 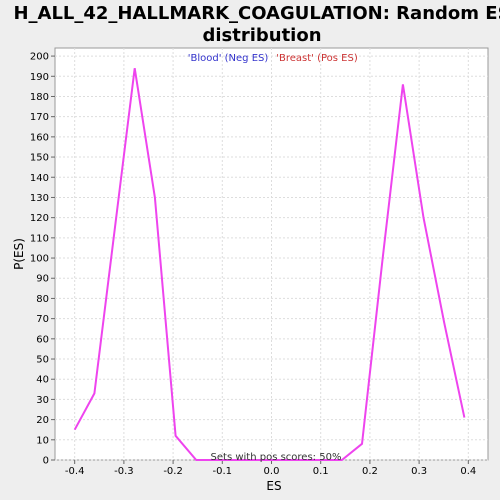 What do you see at coordinates (42, 339) in the screenshot?
I see `y-tick-label: 60` at bounding box center [42, 339].